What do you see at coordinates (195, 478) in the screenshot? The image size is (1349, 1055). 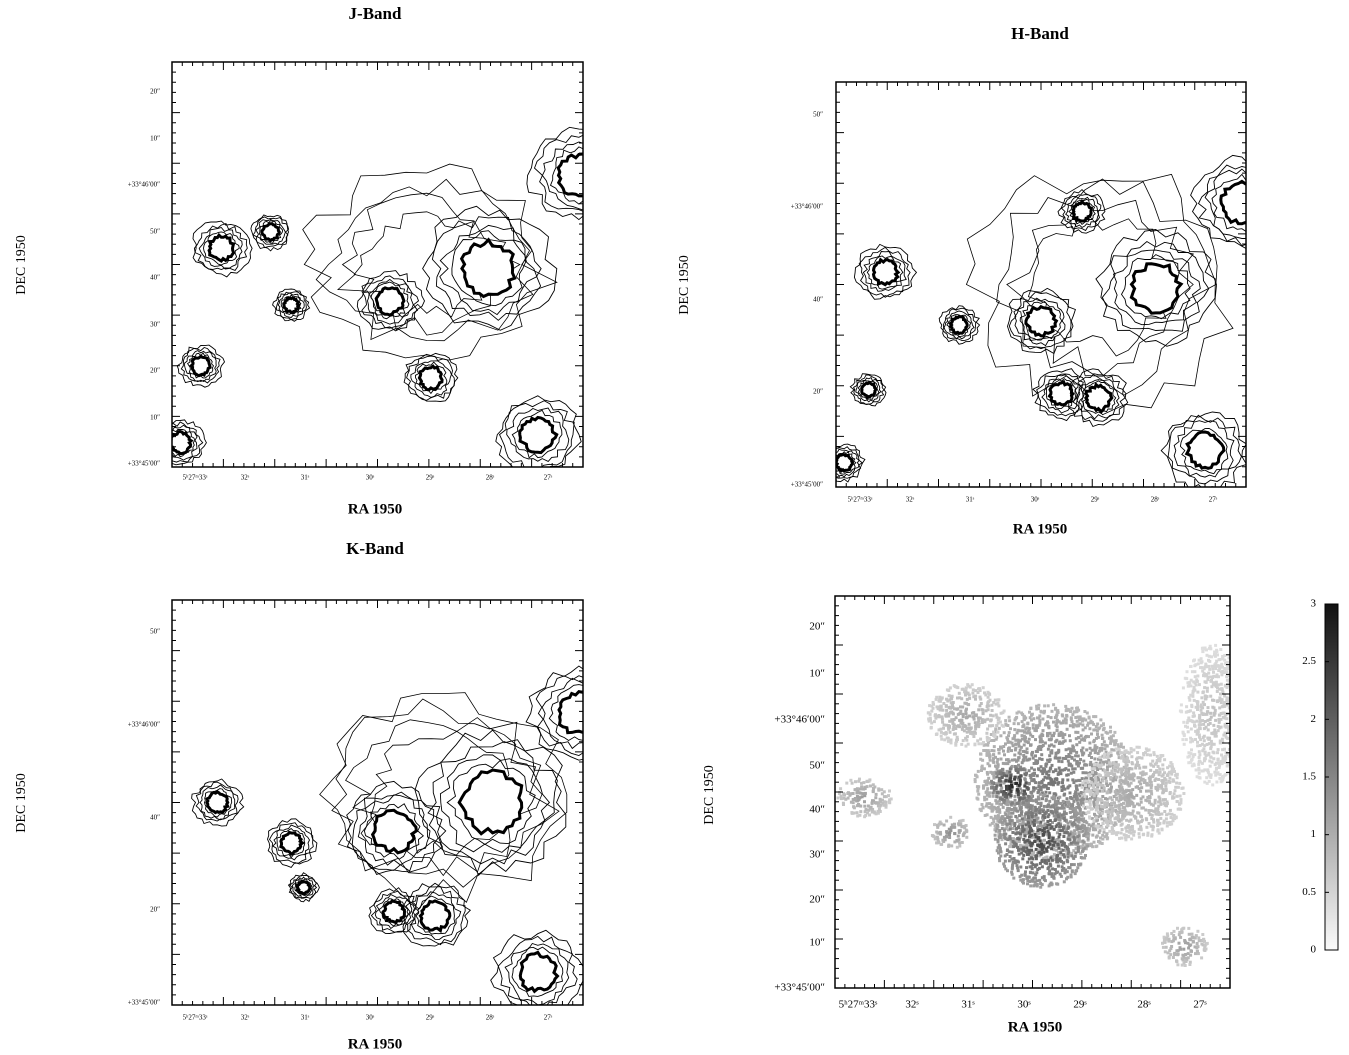 I see `x-tick-label: 5ʰ27ᵐ33ˢ` at bounding box center [195, 478].